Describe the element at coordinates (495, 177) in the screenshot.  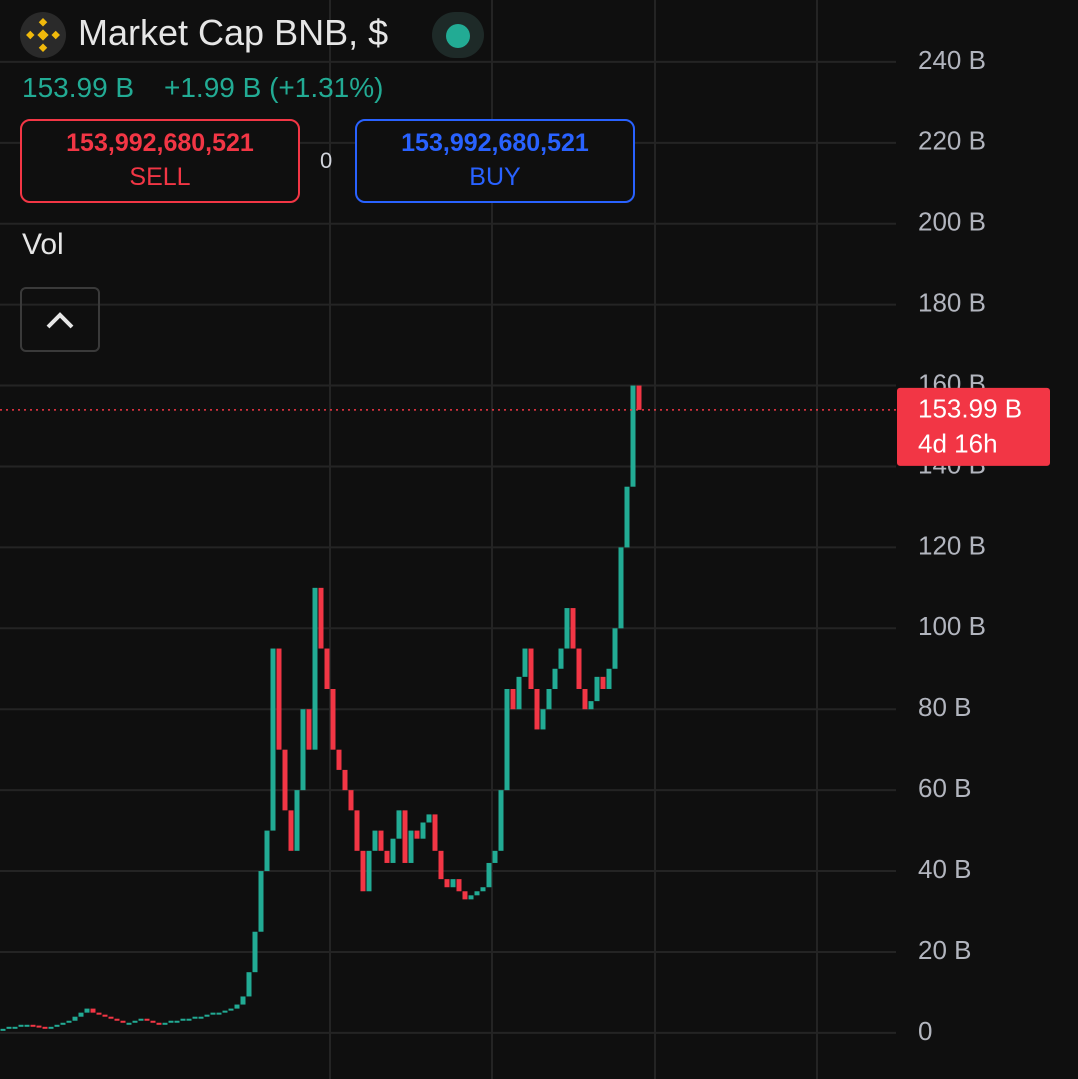
I see `buy-label: BUY` at that location.